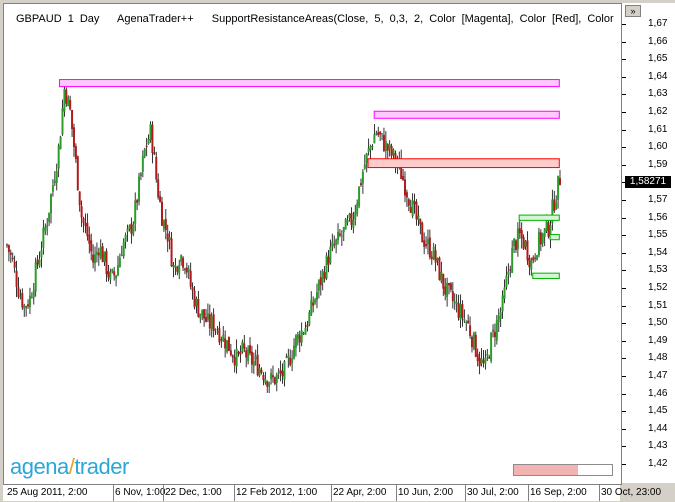 This screenshot has width=675, height=502. I want to click on green-zone, so click(539, 217).